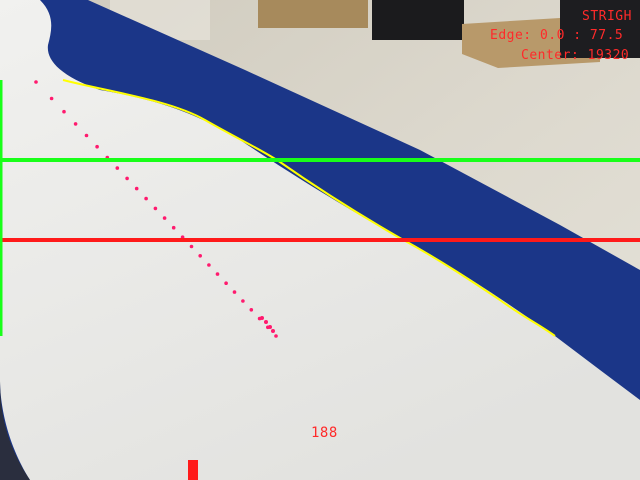  Describe the element at coordinates (575, 55) in the screenshot. I see `center-readout: Center: 19320` at that location.